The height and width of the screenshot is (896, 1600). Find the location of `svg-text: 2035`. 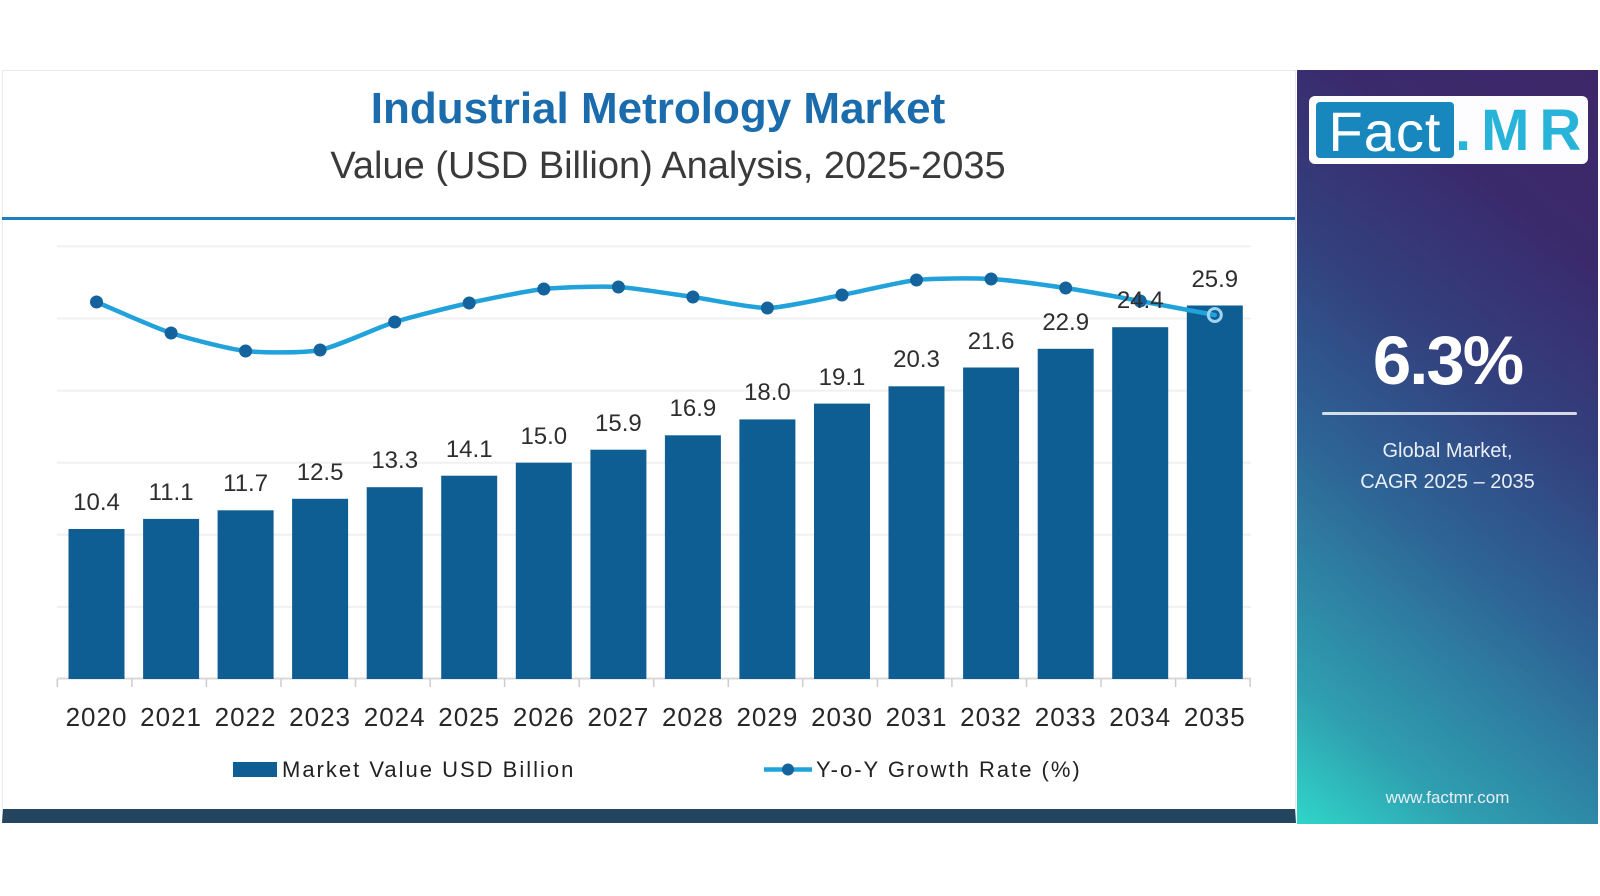

svg-text: 2035 is located at coordinates (1215, 717).